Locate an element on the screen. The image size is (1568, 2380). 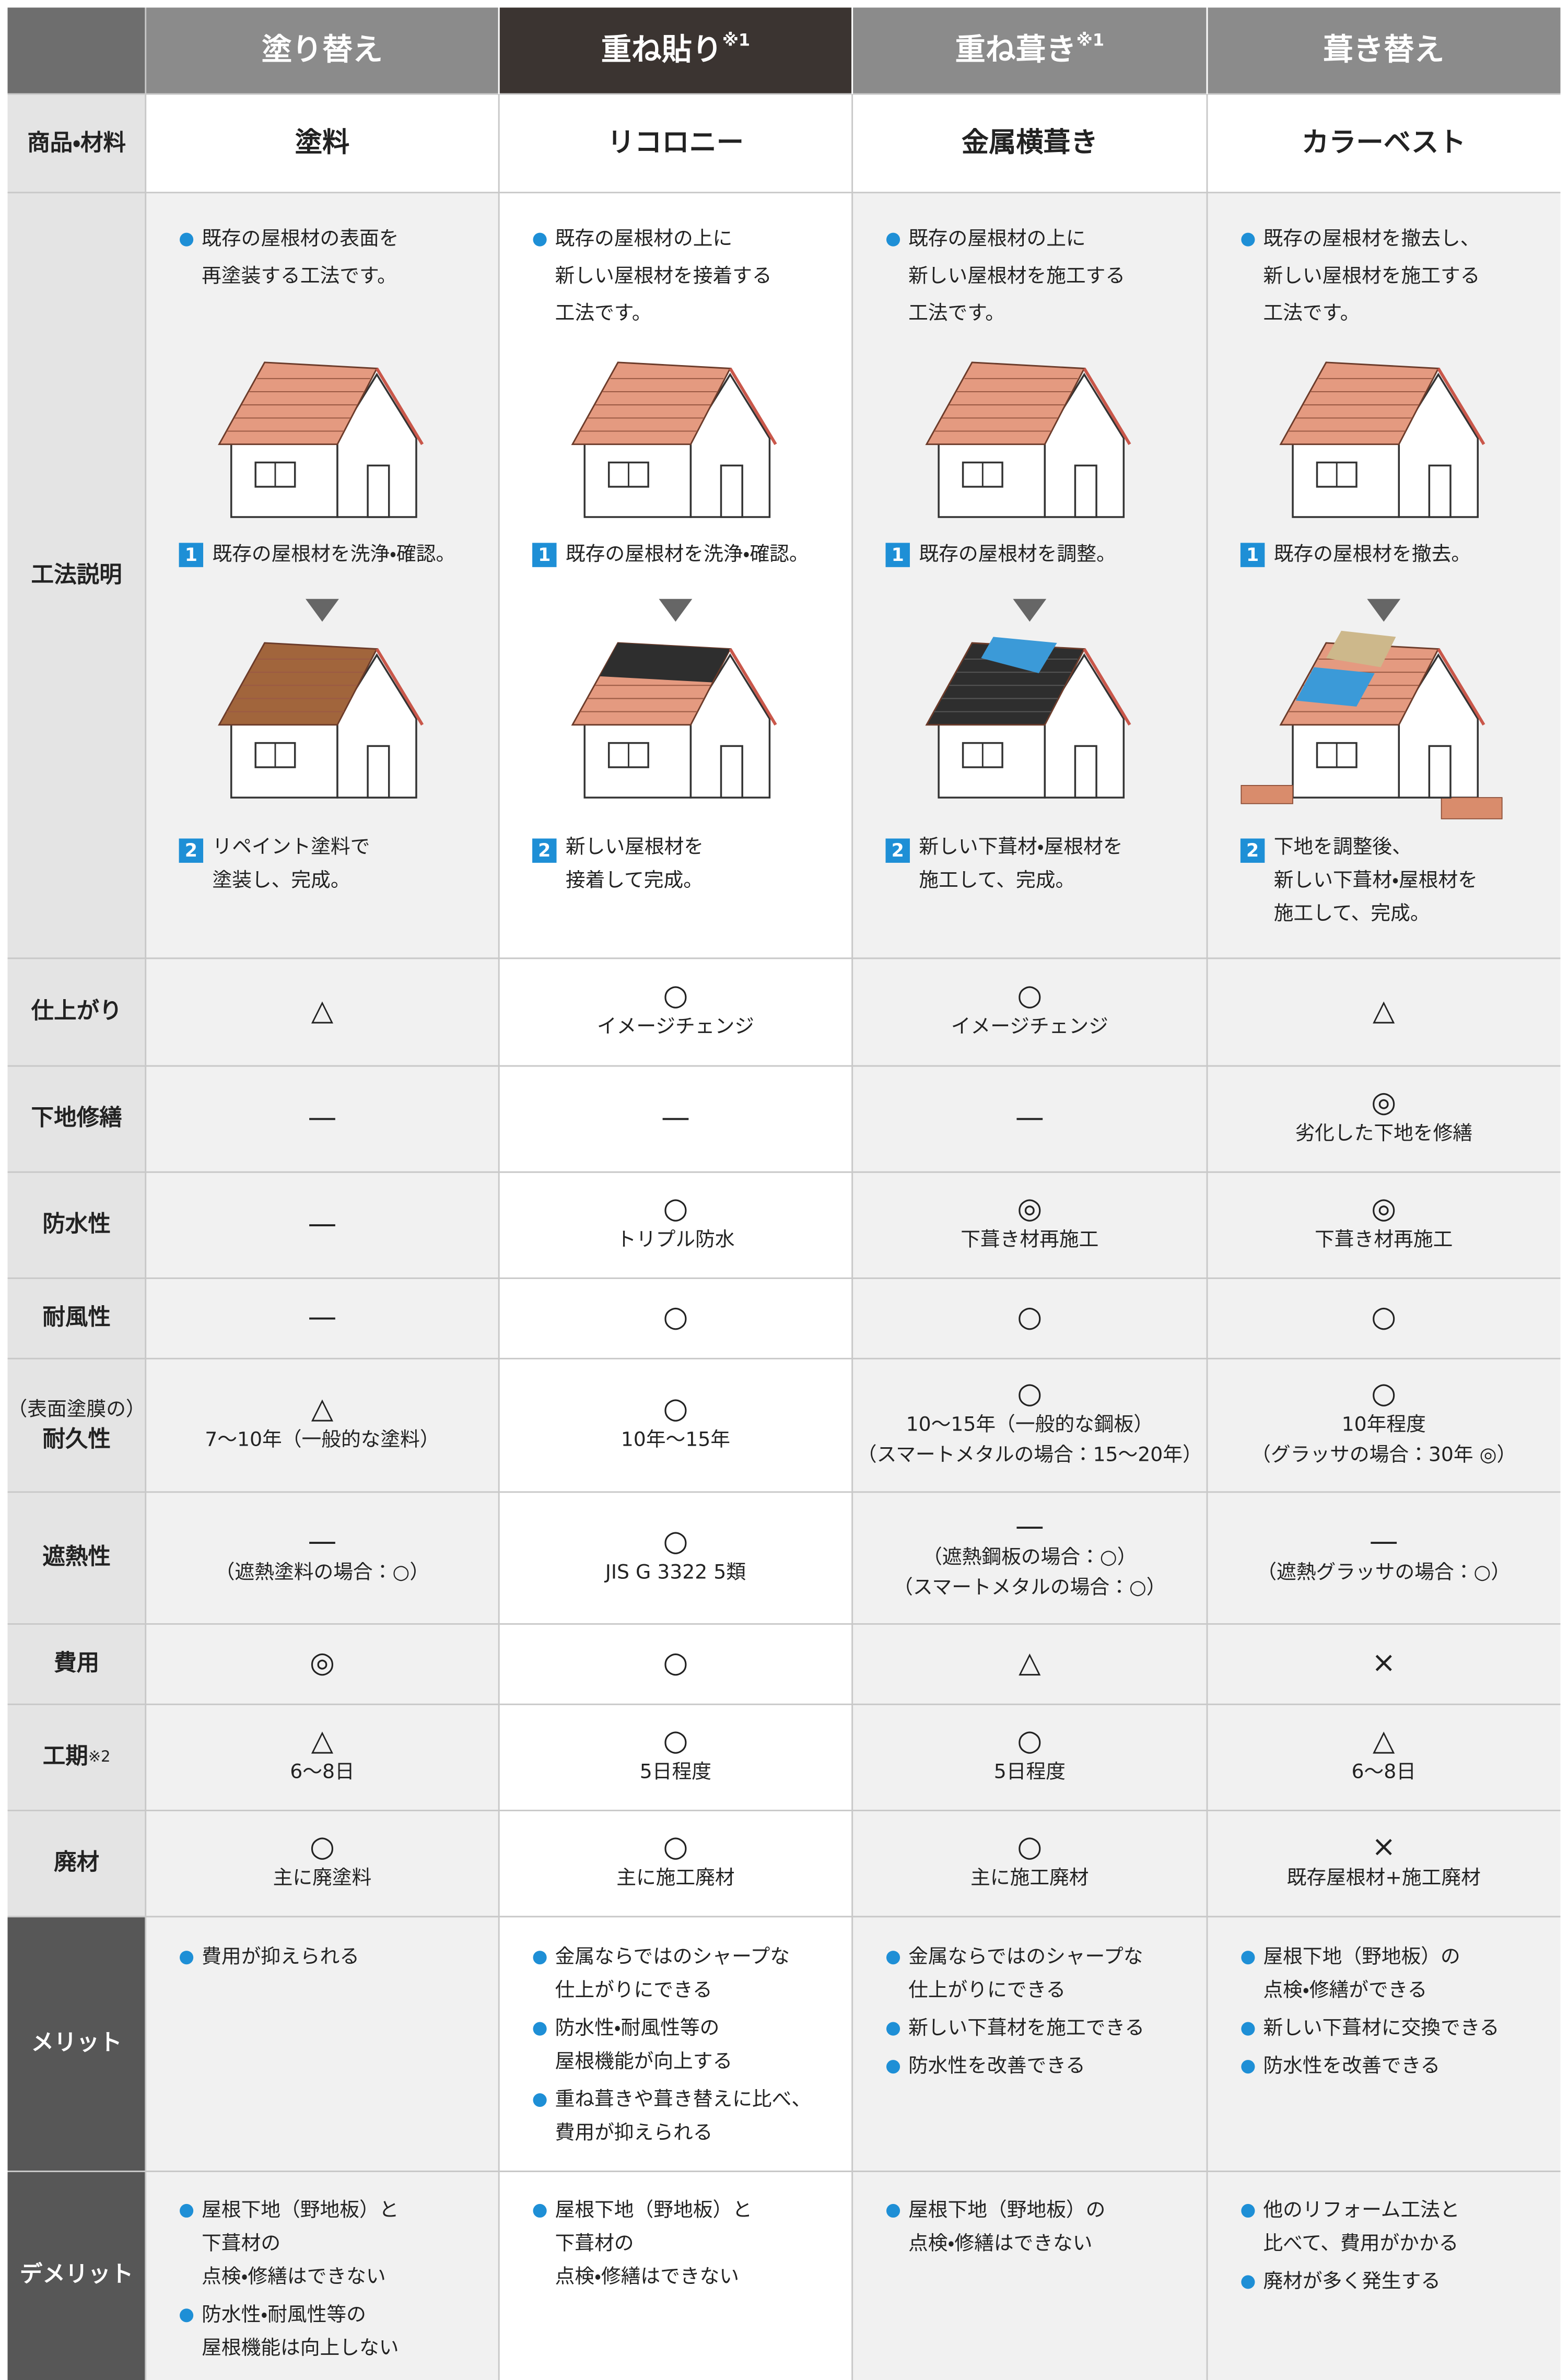
list-text: 廃材が多く発生する is located at coordinates (1352, 2280).